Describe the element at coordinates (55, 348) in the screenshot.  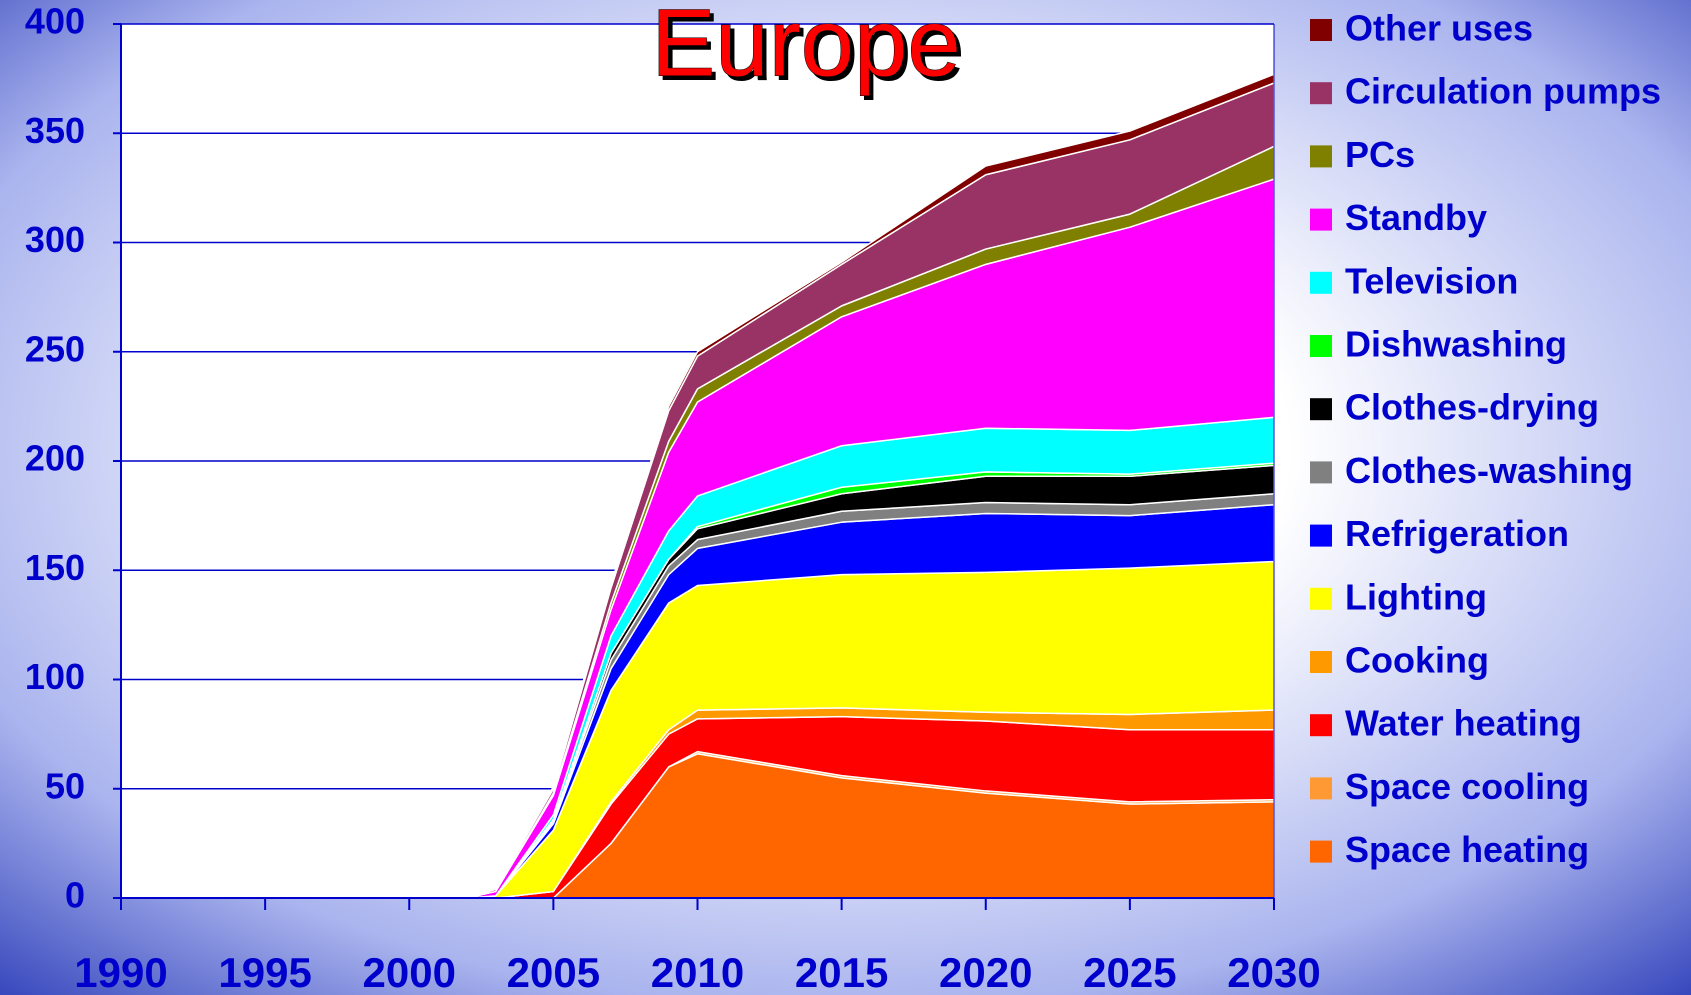
I see `y-tick-label: 250` at that location.